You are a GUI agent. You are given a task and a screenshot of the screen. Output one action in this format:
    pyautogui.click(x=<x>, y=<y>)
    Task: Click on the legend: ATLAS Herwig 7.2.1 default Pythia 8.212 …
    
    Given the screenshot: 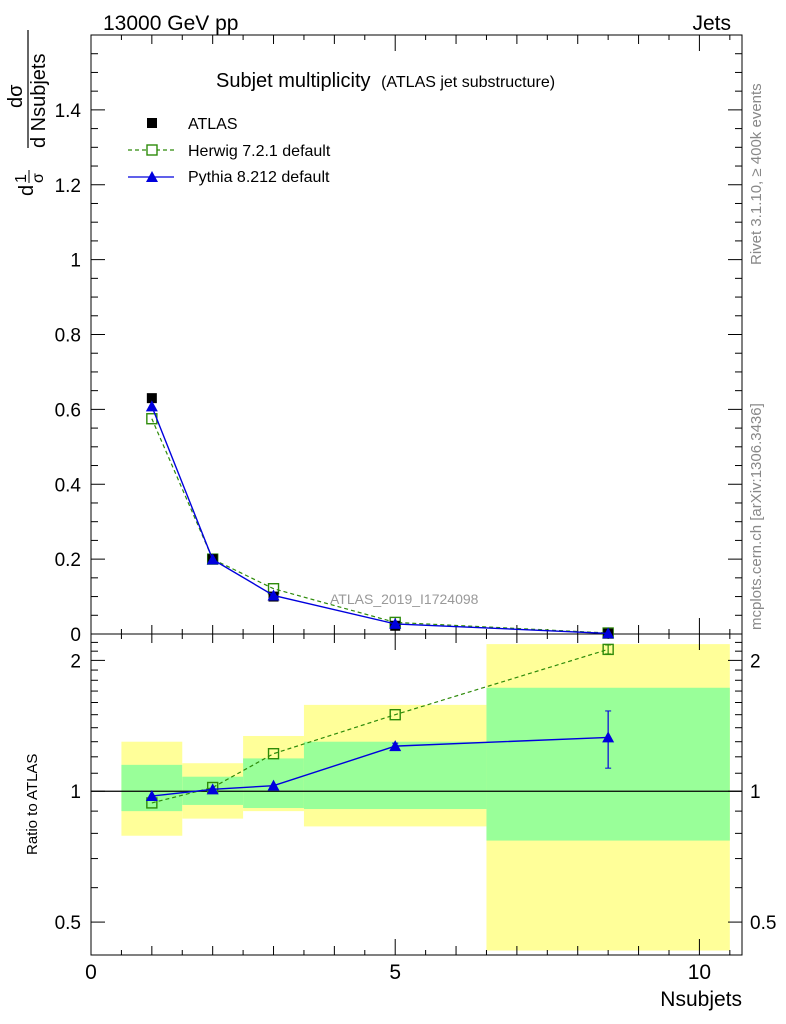 What is the action you would take?
    pyautogui.click(x=229, y=151)
    